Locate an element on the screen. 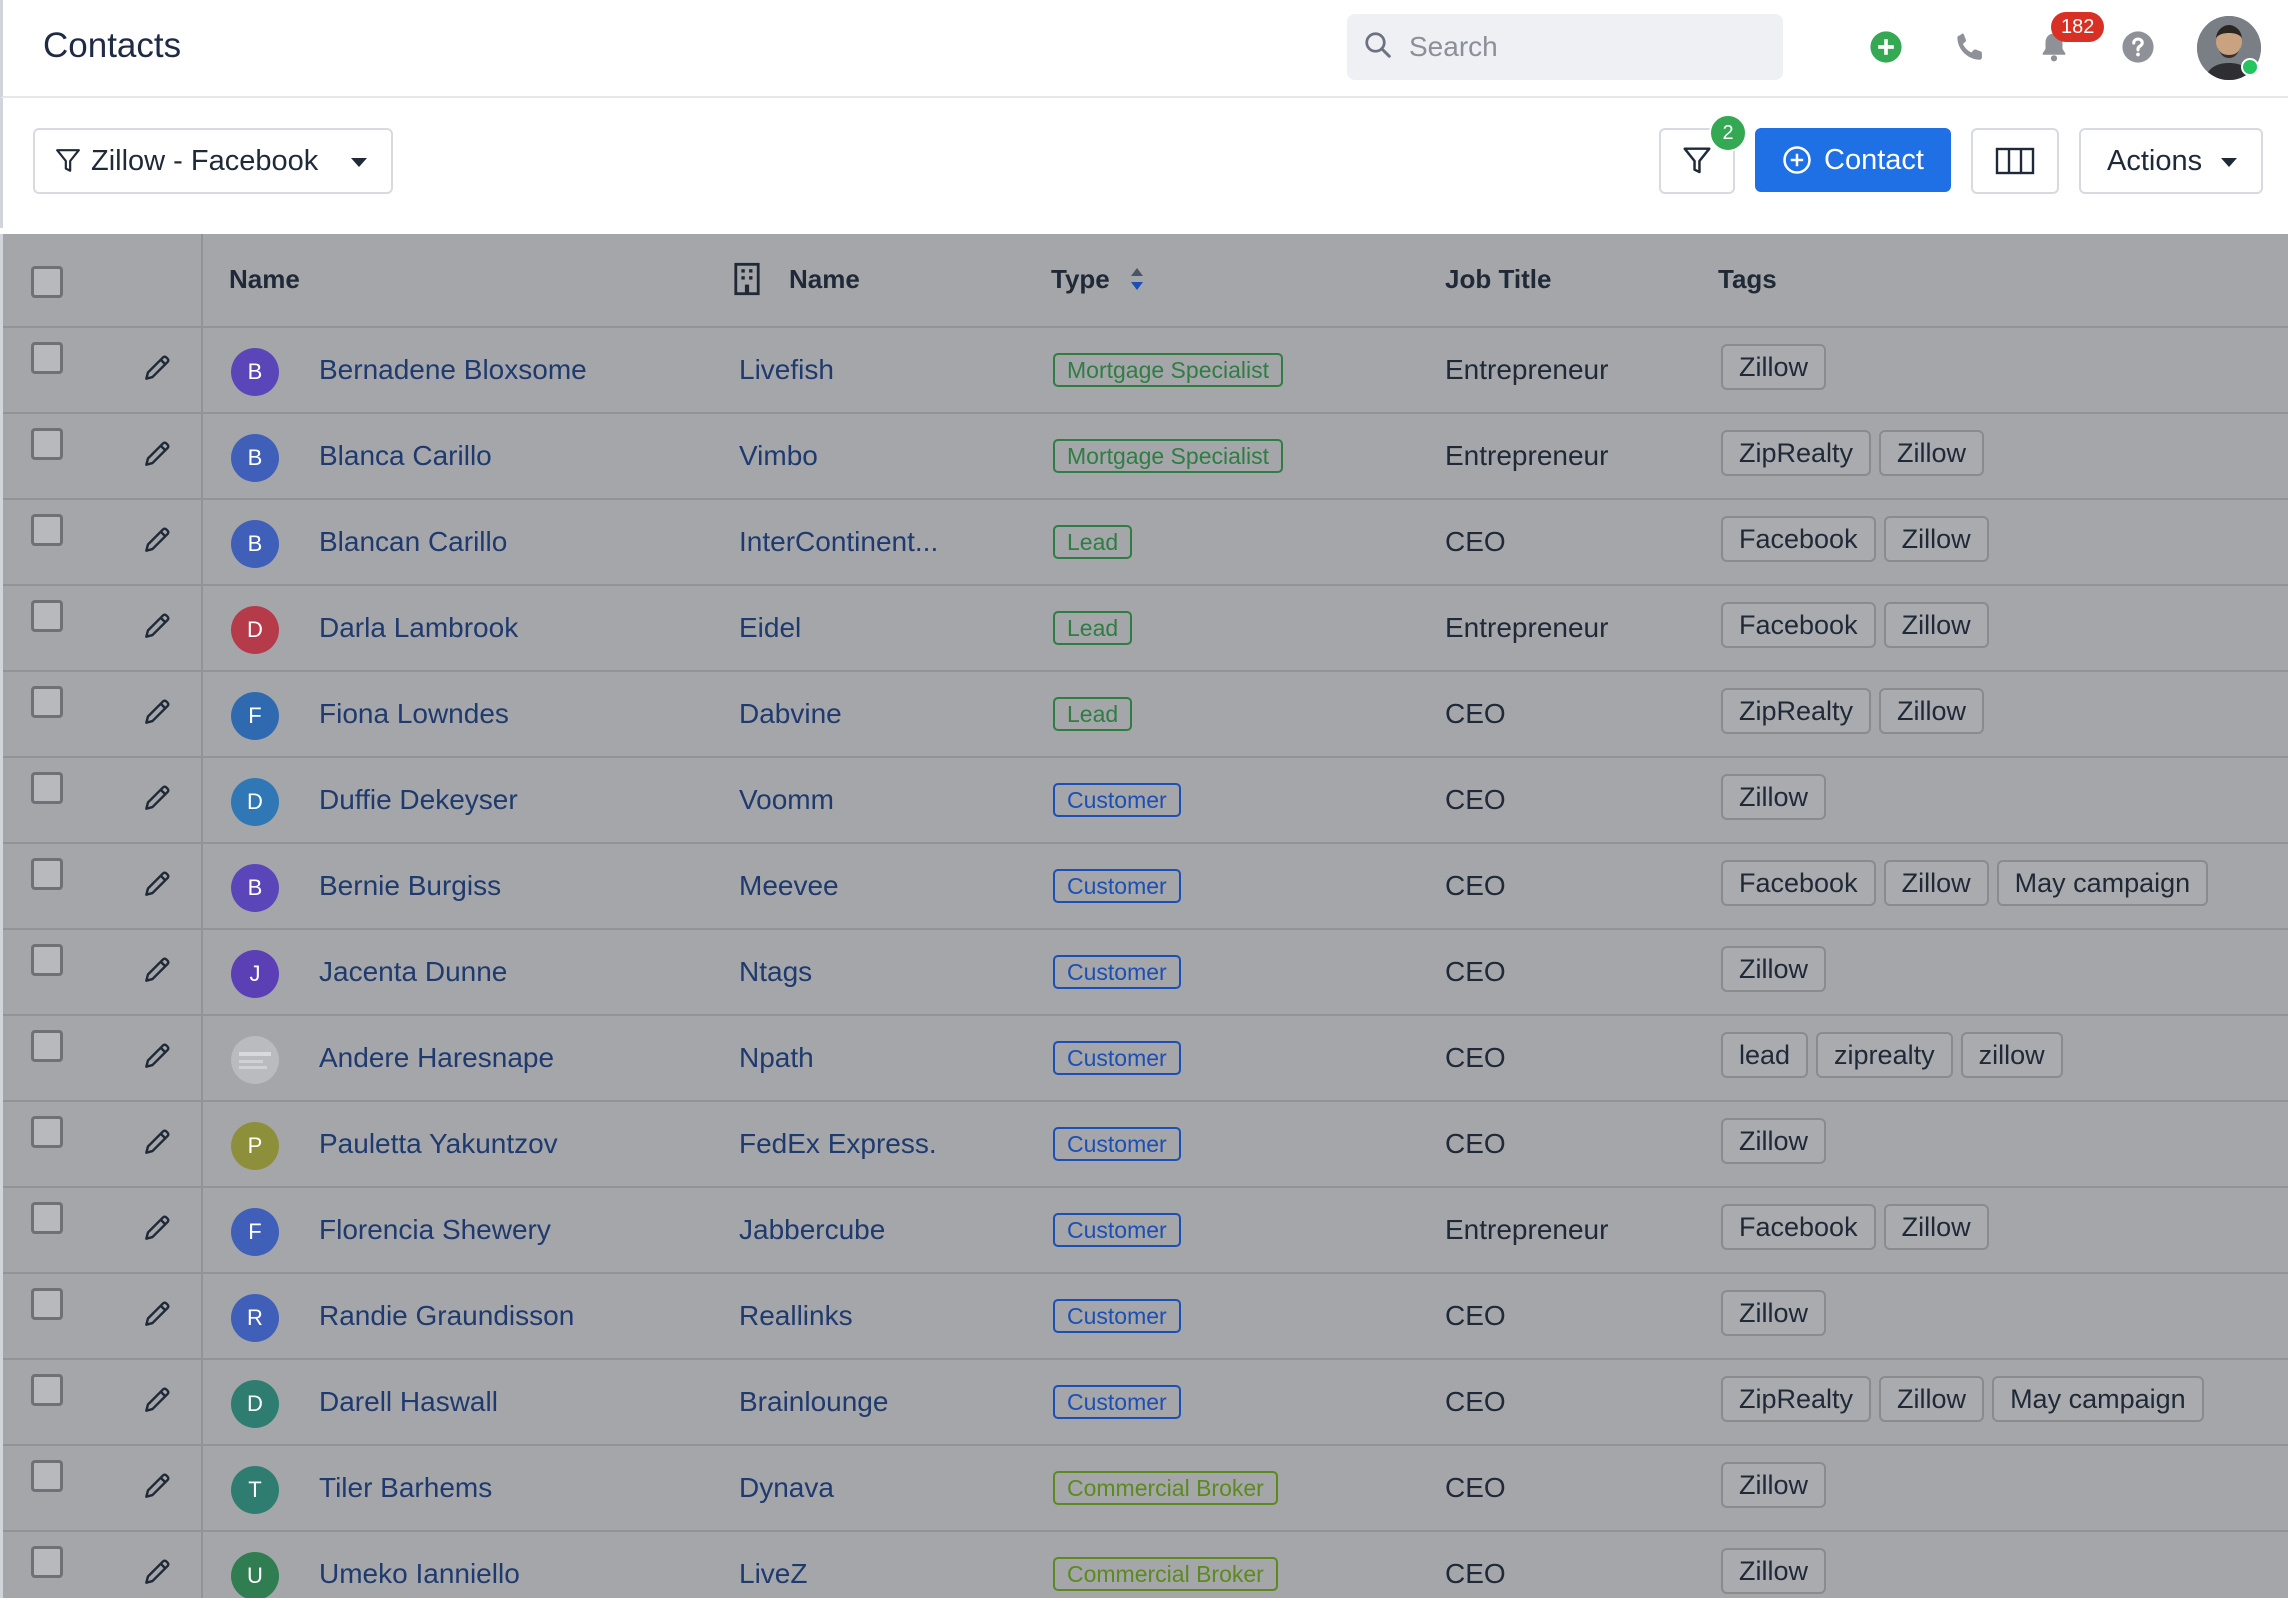 The height and width of the screenshot is (1598, 2288). contact-name-link: Blancan Carillo is located at coordinates (413, 541).